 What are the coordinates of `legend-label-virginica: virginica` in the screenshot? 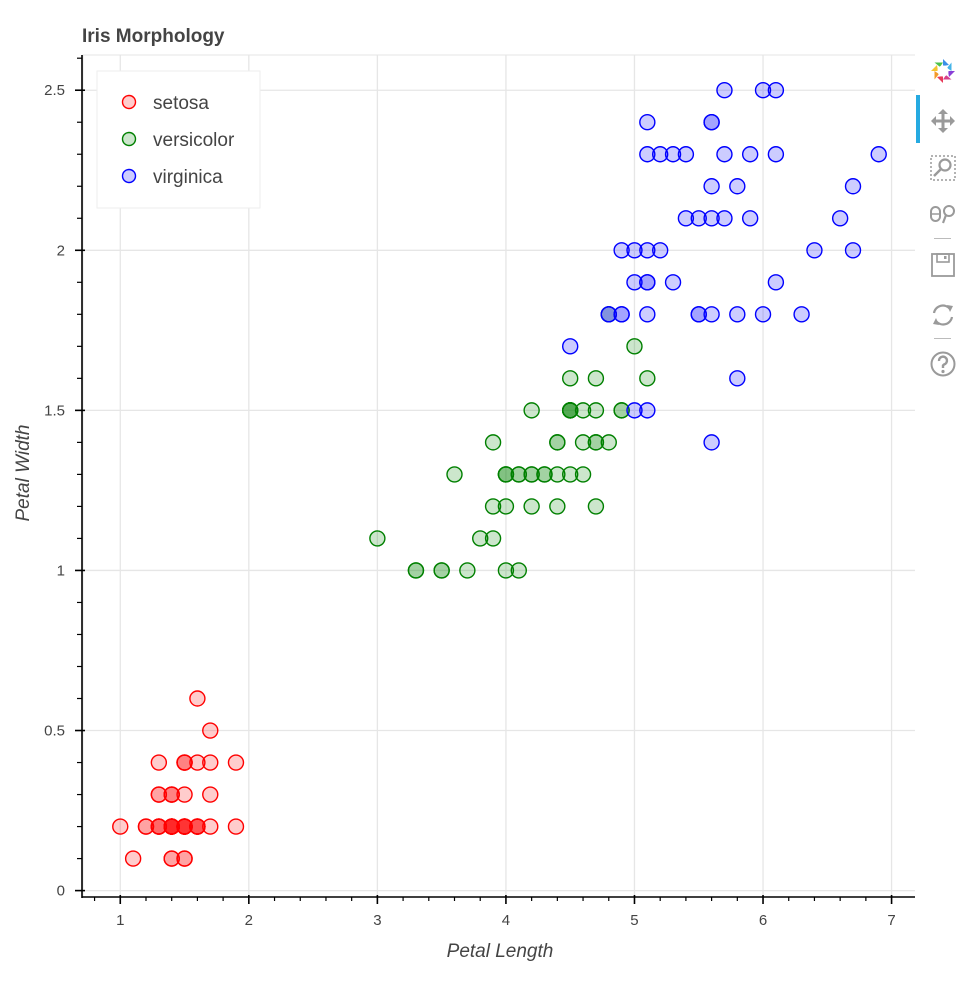 It's located at (188, 177).